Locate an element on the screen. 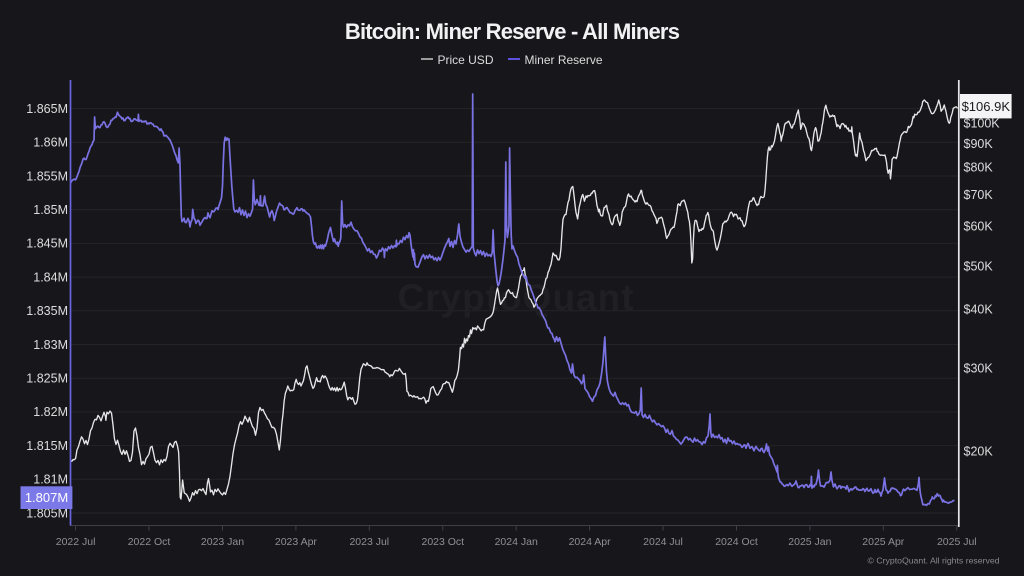  svg-text: 1.81M is located at coordinates (50, 480).